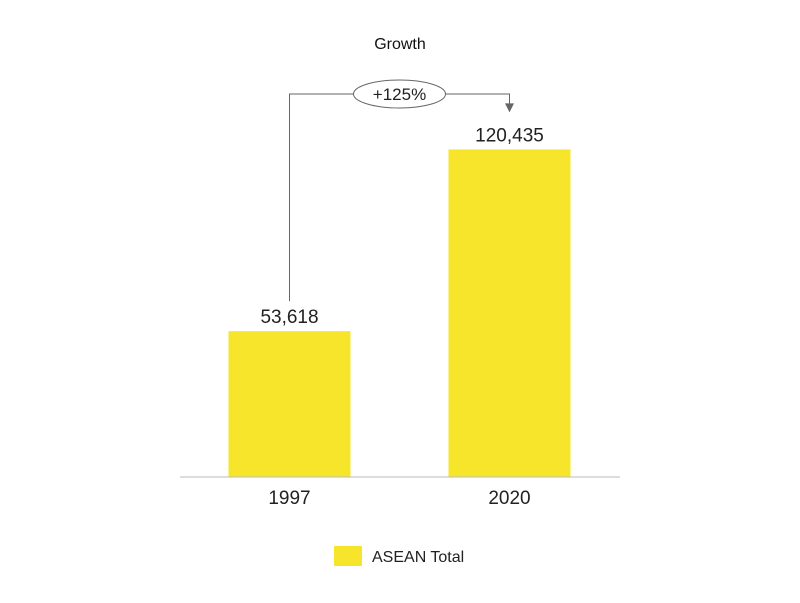 Image resolution: width=800 pixels, height=603 pixels. What do you see at coordinates (399, 498) in the screenshot?
I see `x-axis-ticks: 1997 2020` at bounding box center [399, 498].